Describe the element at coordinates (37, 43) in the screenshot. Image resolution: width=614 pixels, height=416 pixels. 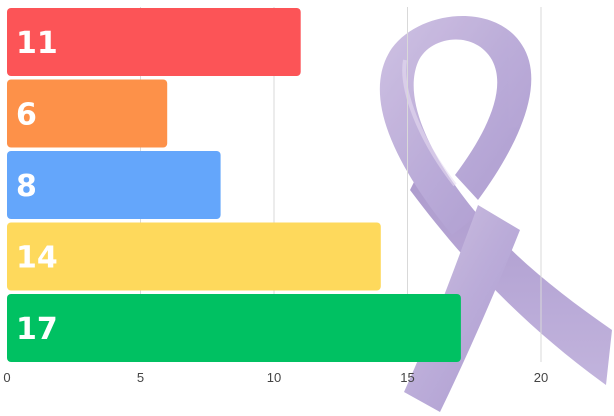
I see `bar-value-label-1: 11` at that location.